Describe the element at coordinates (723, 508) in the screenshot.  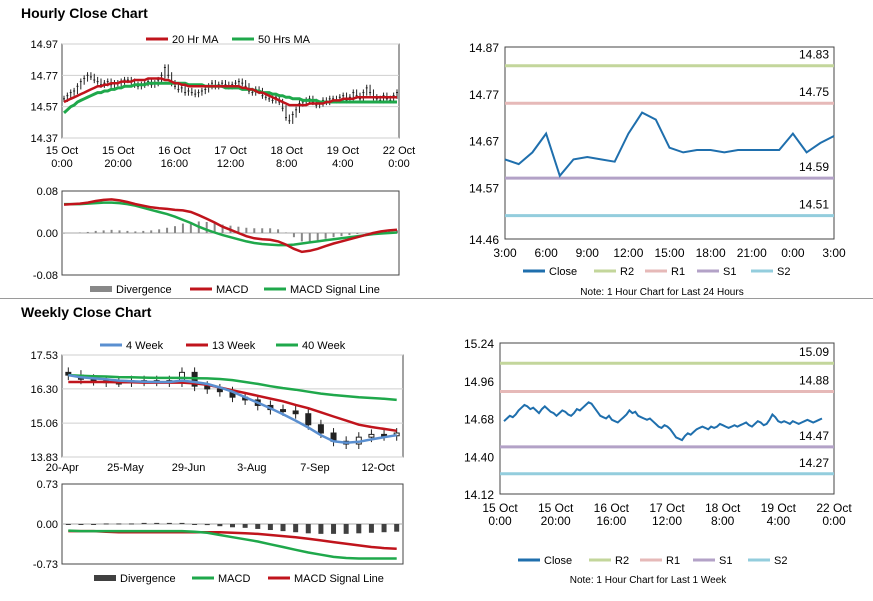
I see `x-tick-label: 18 Oct` at that location.